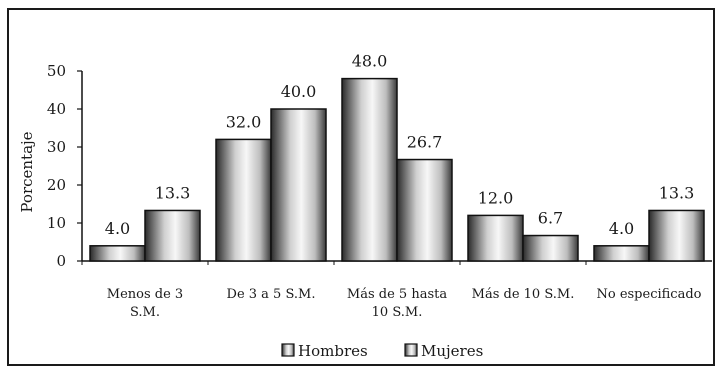 The image size is (717, 368). I want to click on legend: Hombres Mujeres, so click(382, 351).